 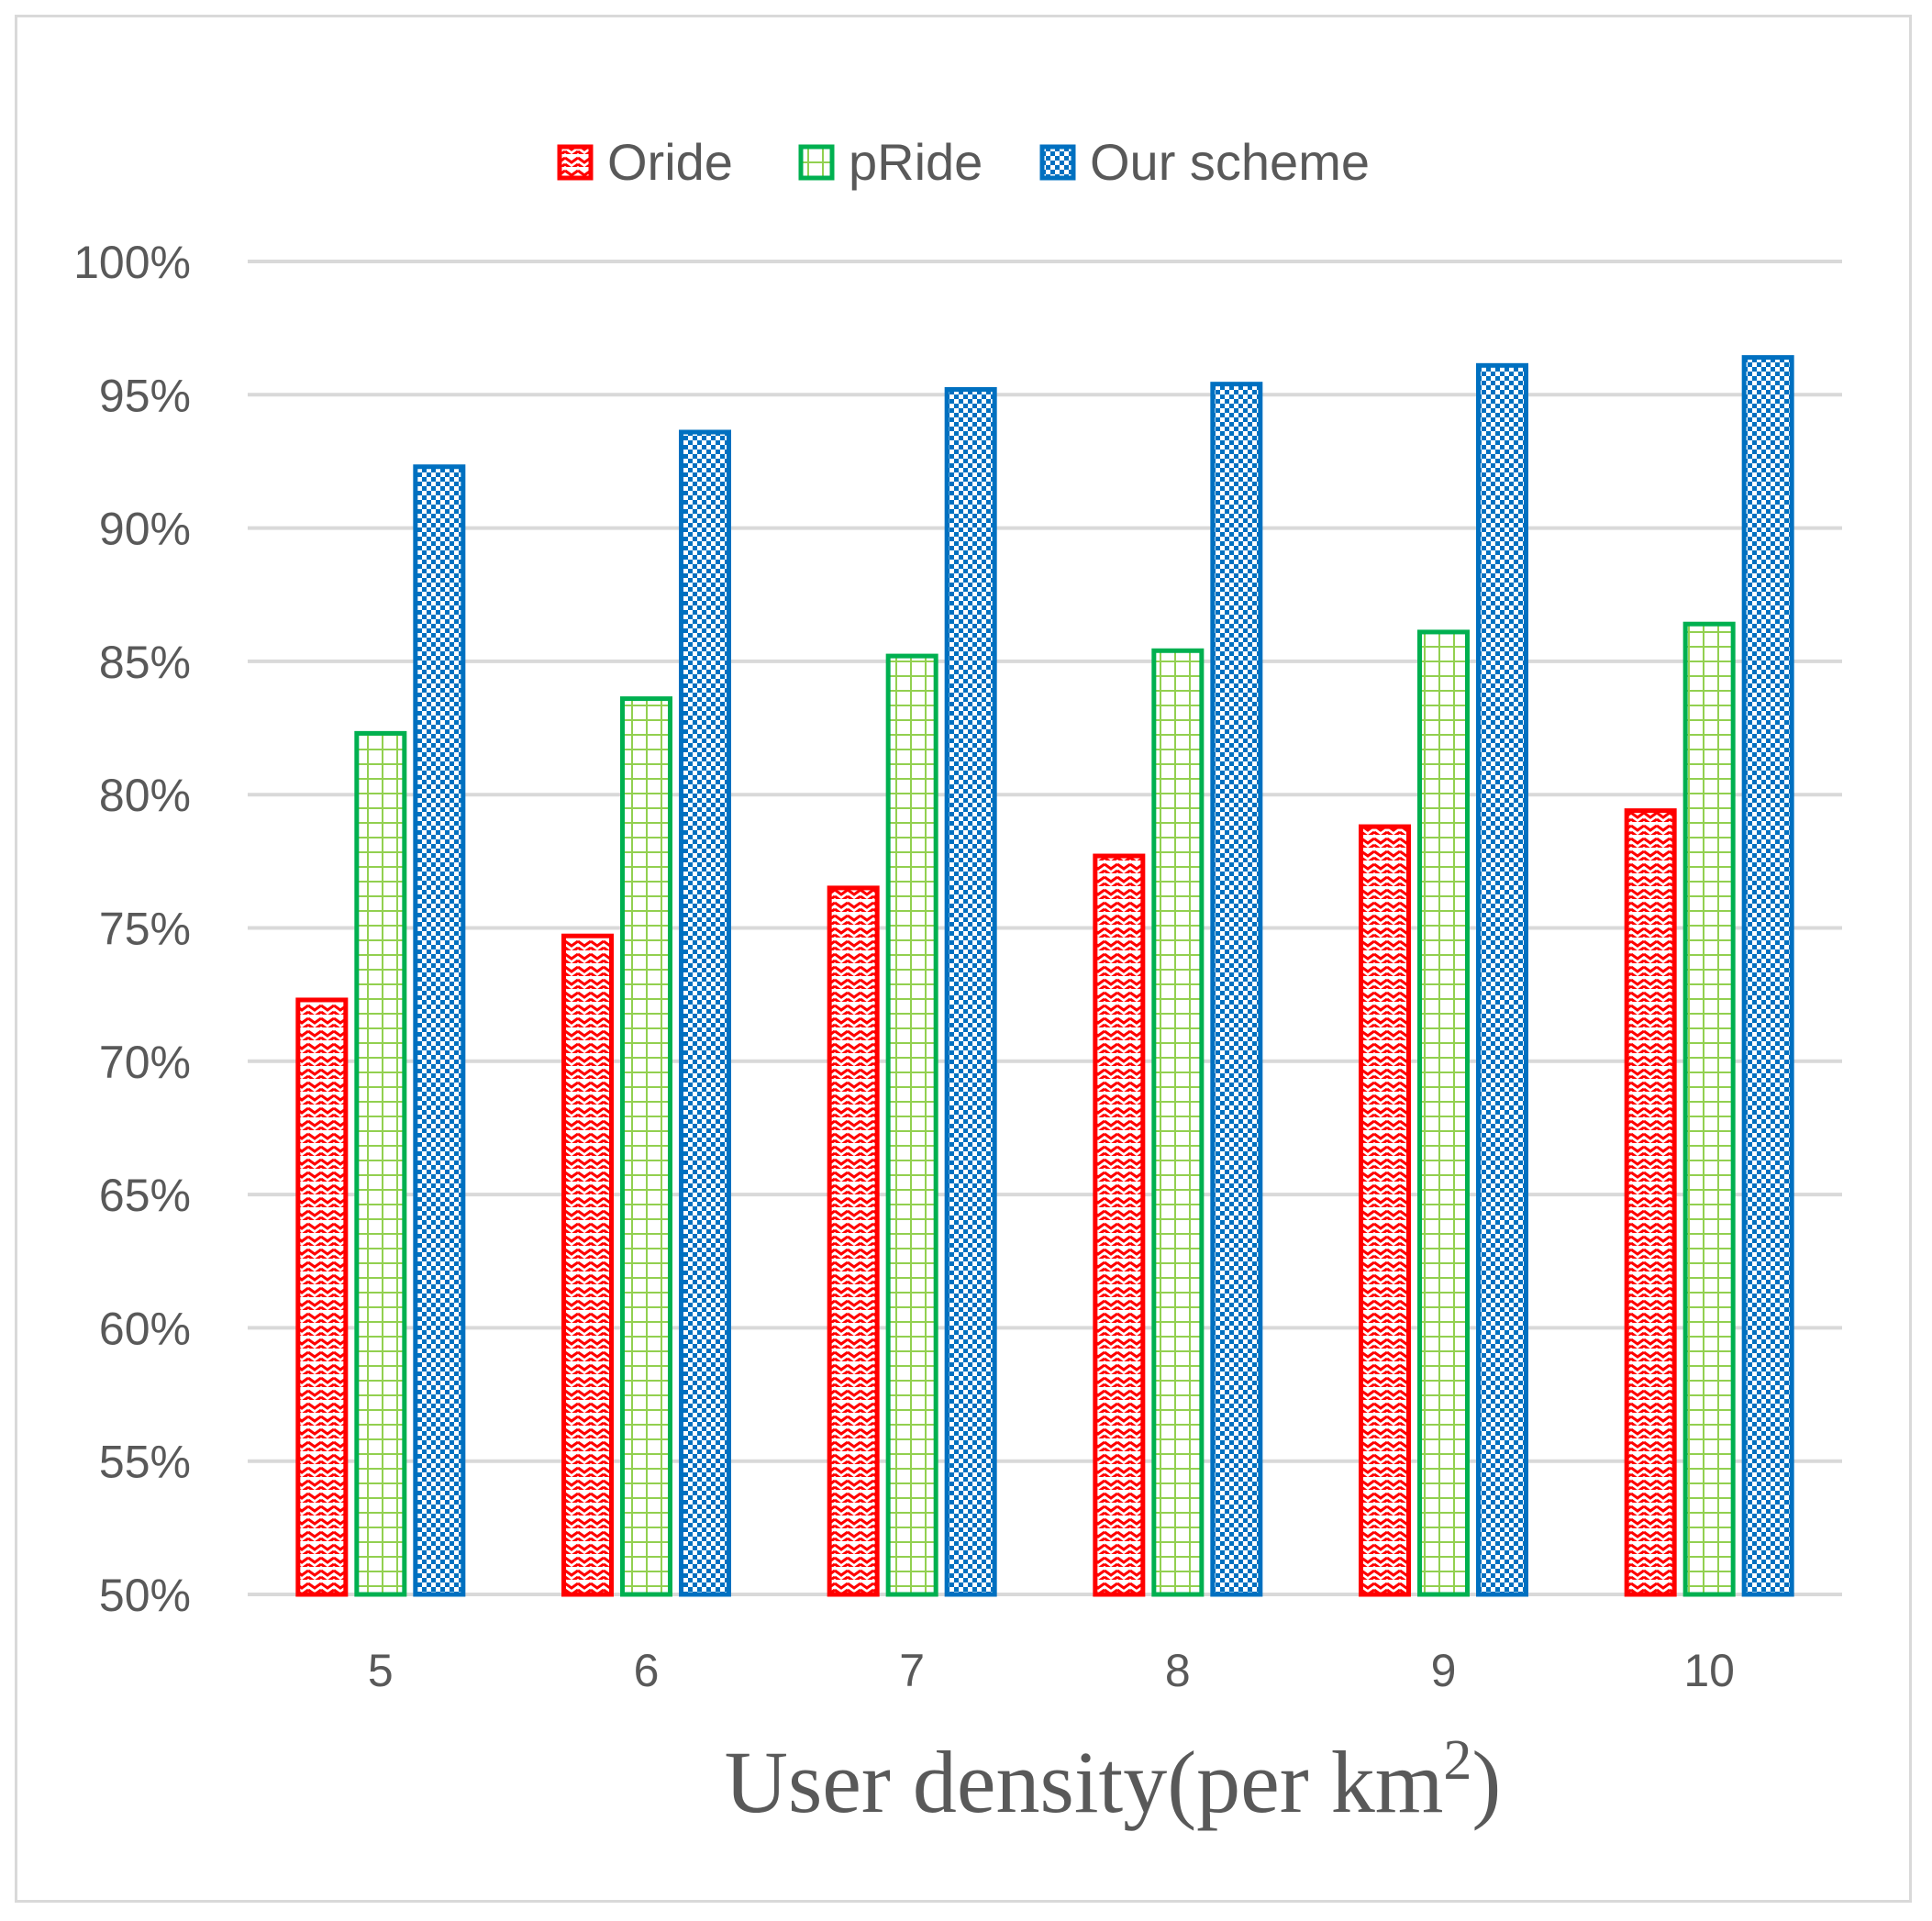 I want to click on legend-item-our-scheme: Our scheme, so click(x=1204, y=162).